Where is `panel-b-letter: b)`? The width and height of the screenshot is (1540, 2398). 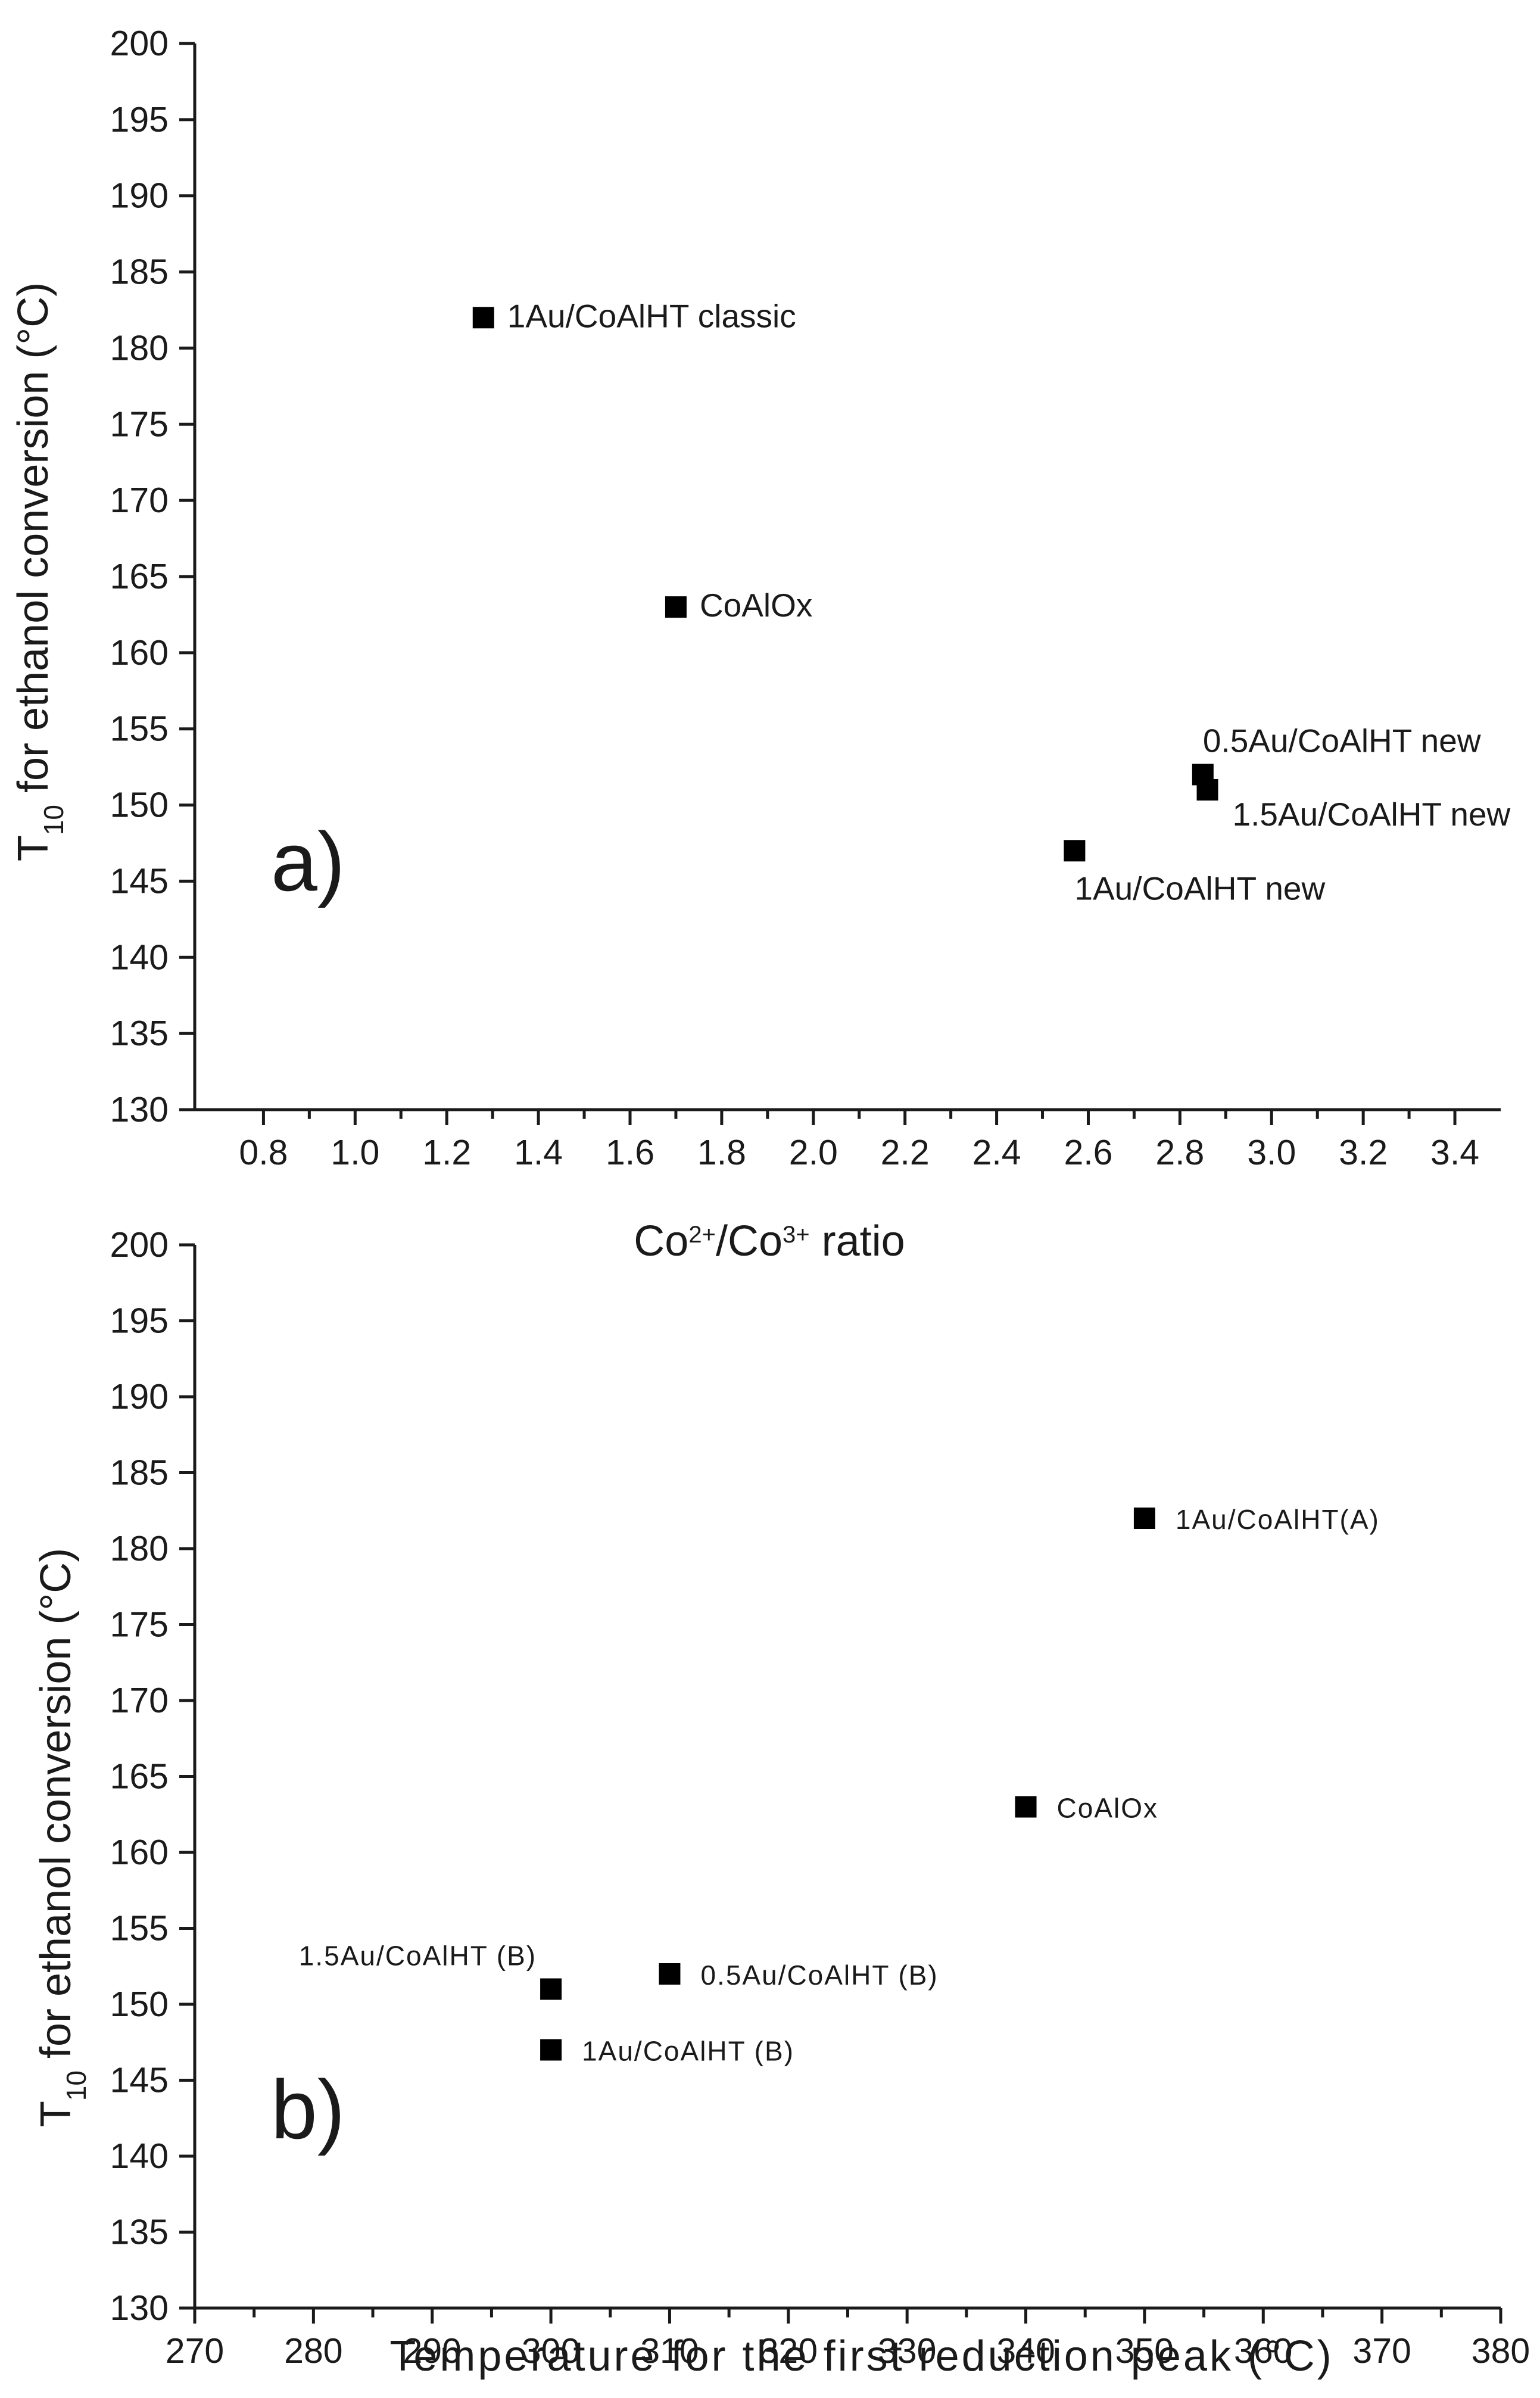 panel-b-letter: b) is located at coordinates (308, 2109).